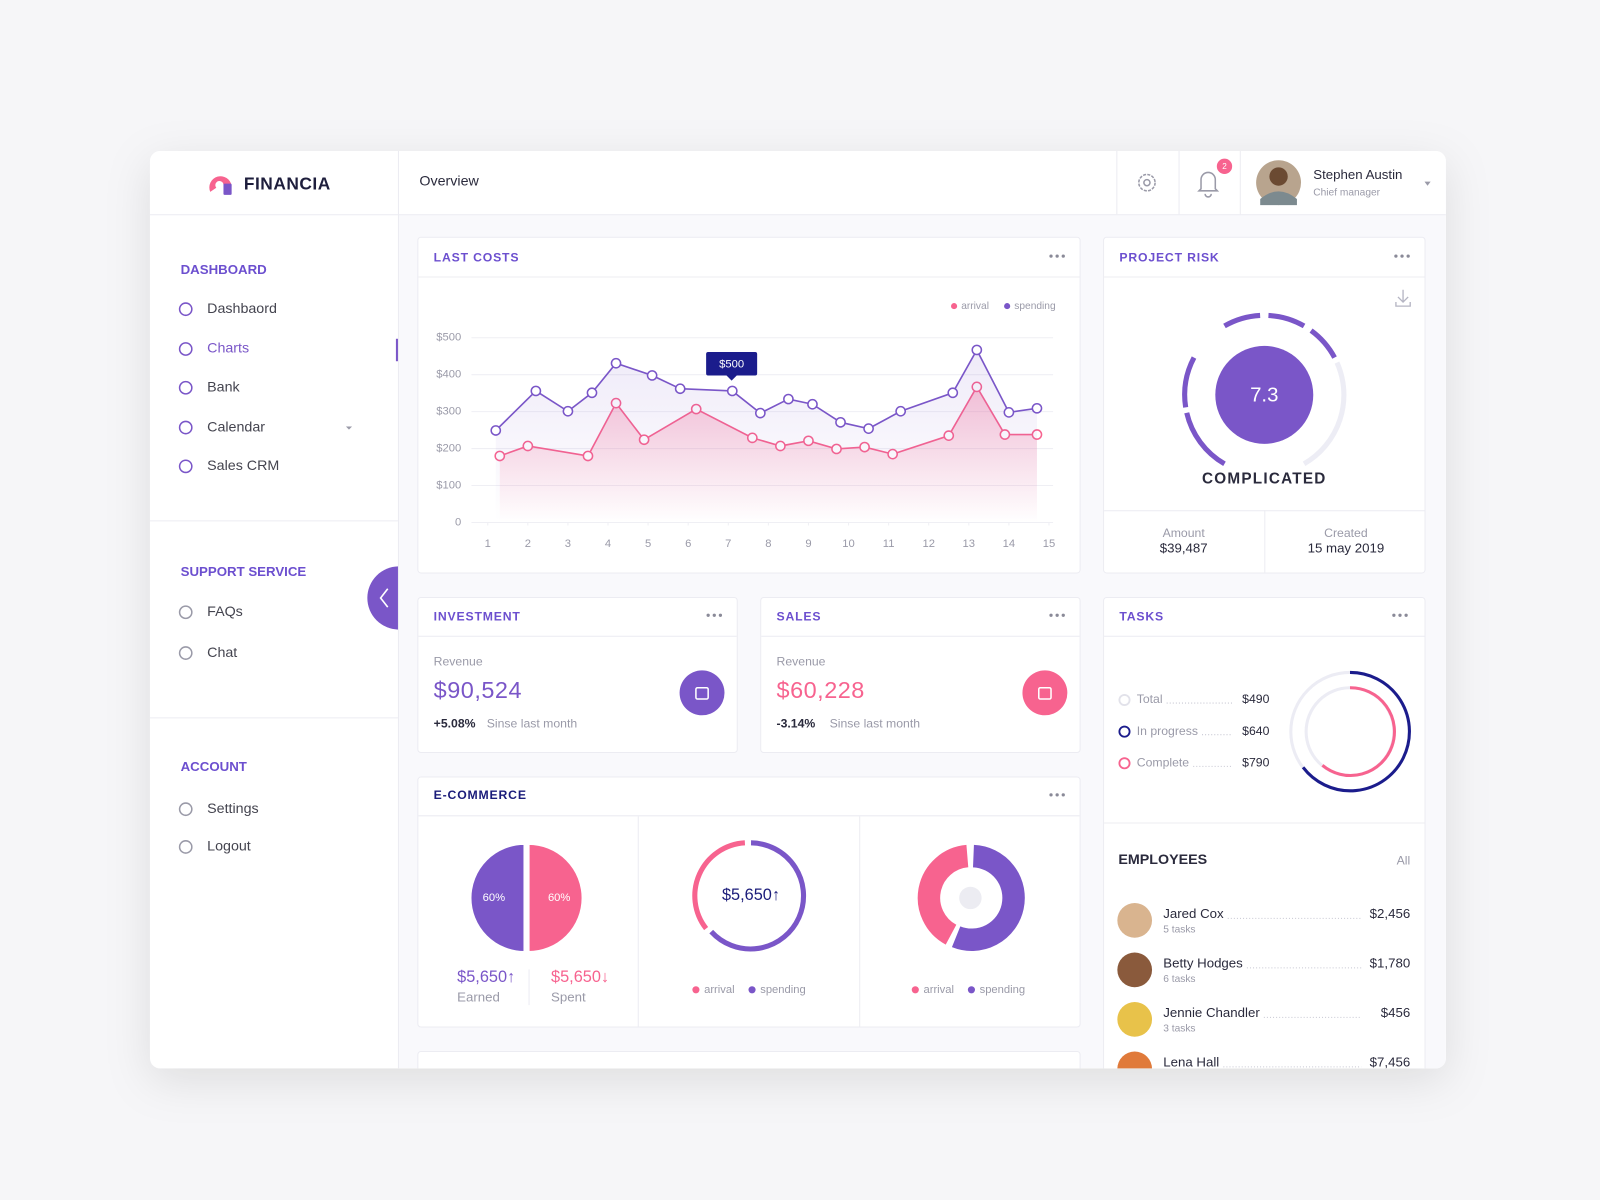 Image resolution: width=1600 pixels, height=1200 pixels. Describe the element at coordinates (349, 428) in the screenshot. I see `dropdown-caret` at that location.